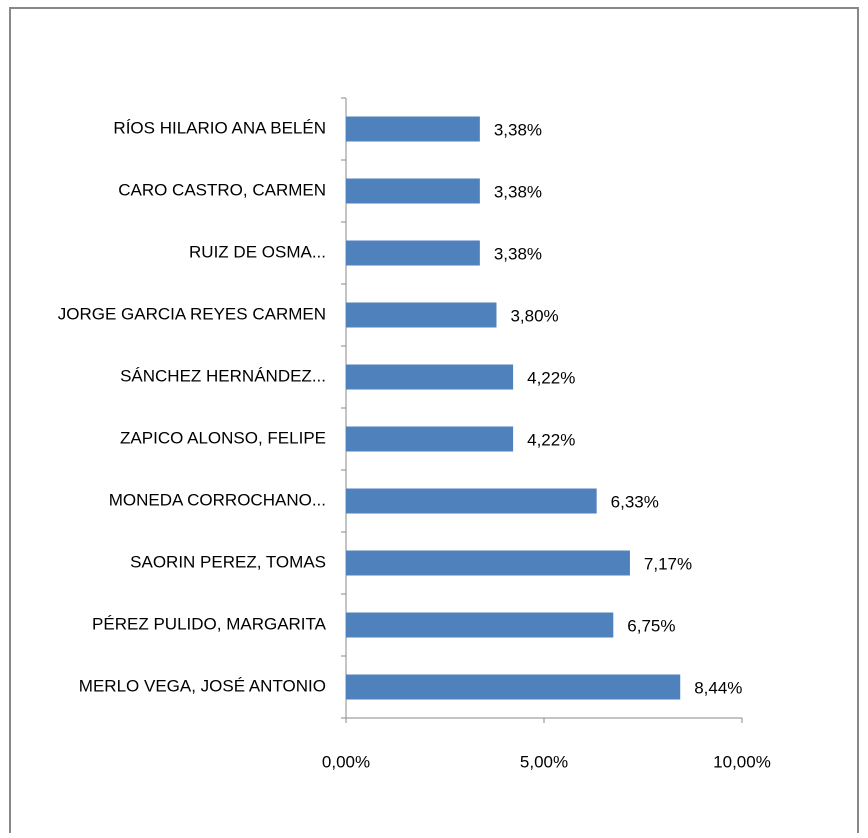 Image resolution: width=868 pixels, height=838 pixels. I want to click on x-tick-label: 0,00%, so click(346, 761).